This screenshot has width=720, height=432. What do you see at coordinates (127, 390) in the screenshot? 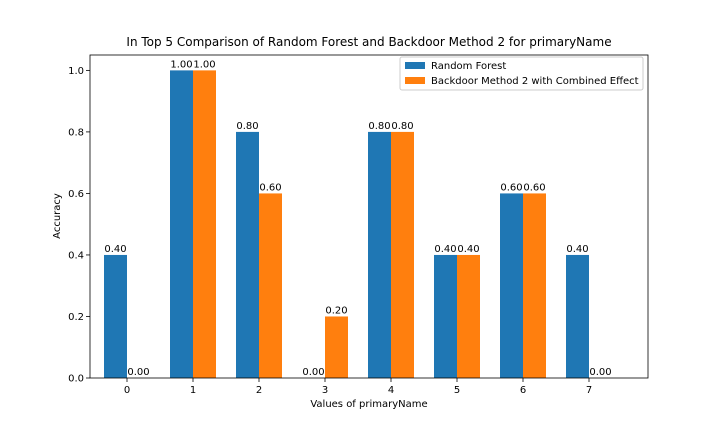
I see `x-tick-label: 0` at bounding box center [127, 390].